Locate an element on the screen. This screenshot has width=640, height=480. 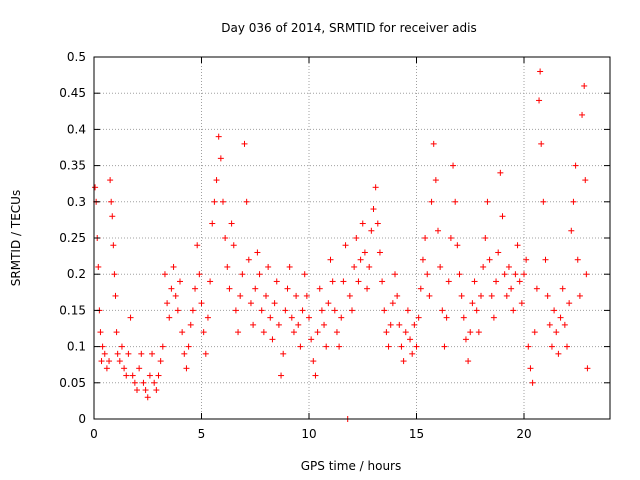
y-tick-label: 0.5 is located at coordinates (76, 57).